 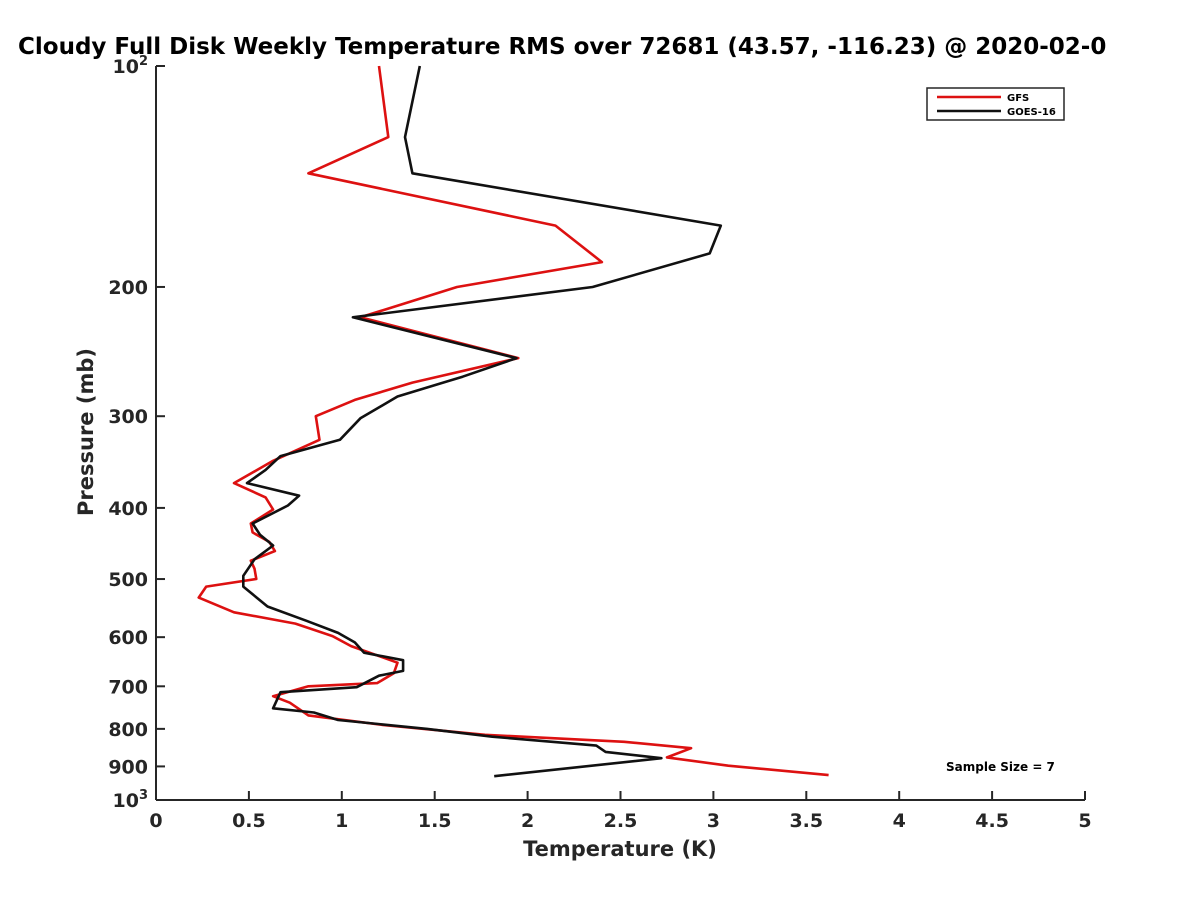 What do you see at coordinates (128, 580) in the screenshot?
I see `y-tick-label: 500` at bounding box center [128, 580].